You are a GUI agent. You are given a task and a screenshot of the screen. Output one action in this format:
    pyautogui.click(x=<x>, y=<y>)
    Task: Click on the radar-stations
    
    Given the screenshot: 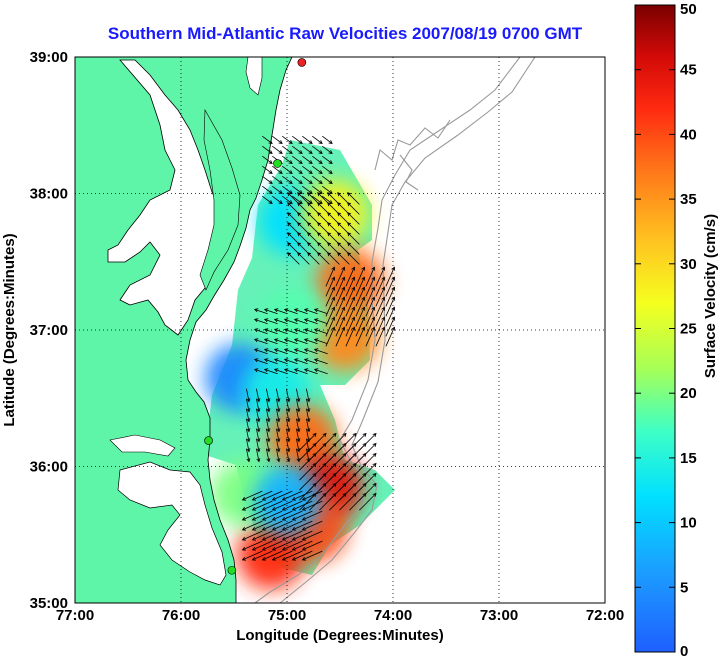 What is the action you would take?
    pyautogui.click(x=255, y=316)
    